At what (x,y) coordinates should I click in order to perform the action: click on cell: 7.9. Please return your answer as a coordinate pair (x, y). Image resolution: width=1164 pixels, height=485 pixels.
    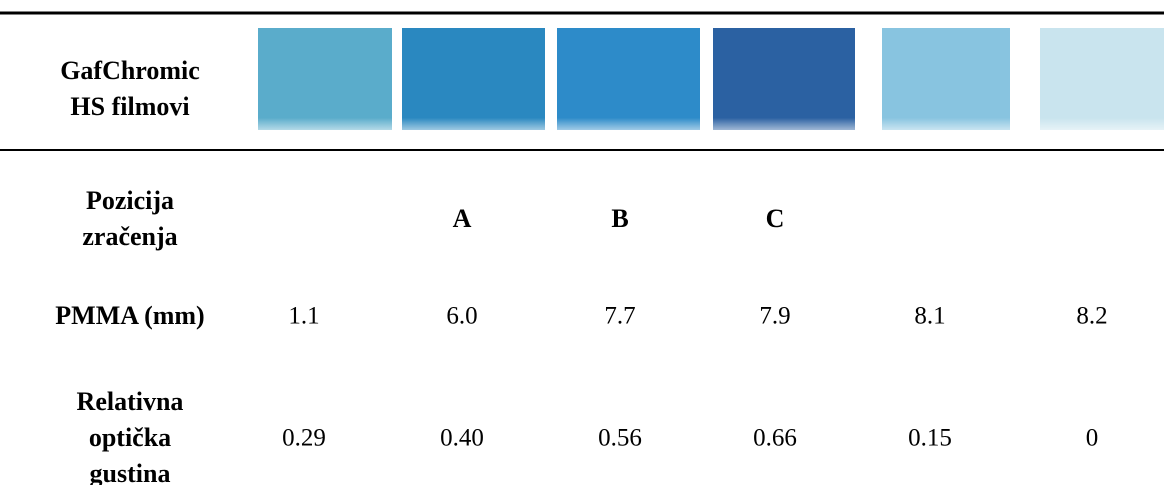
    Looking at the image, I should click on (774, 316).